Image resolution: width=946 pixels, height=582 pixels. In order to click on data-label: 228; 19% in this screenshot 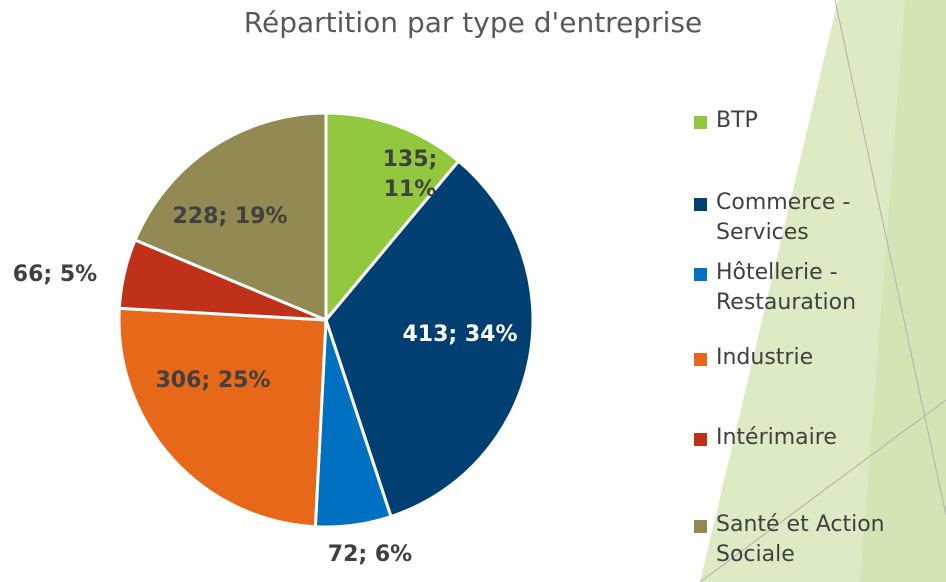, I will do `click(230, 216)`.